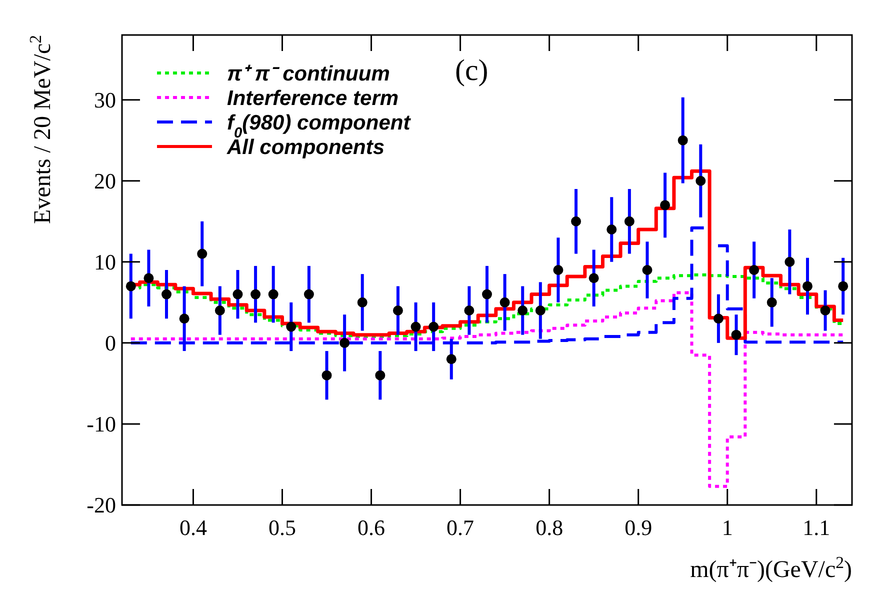 This screenshot has width=887, height=598. What do you see at coordinates (727, 527) in the screenshot?
I see `x-tick-label: 1` at bounding box center [727, 527].